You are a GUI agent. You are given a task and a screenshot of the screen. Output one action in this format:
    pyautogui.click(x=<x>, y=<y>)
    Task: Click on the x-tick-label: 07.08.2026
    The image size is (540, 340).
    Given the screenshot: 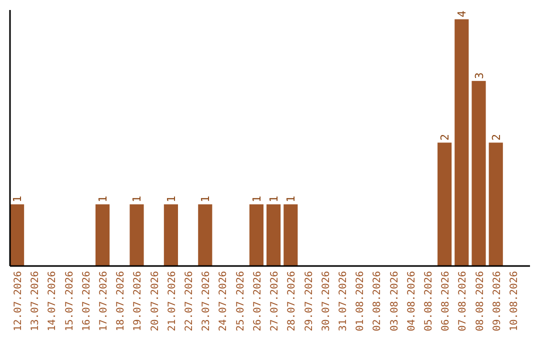 What is the action you would take?
    pyautogui.click(x=463, y=301)
    